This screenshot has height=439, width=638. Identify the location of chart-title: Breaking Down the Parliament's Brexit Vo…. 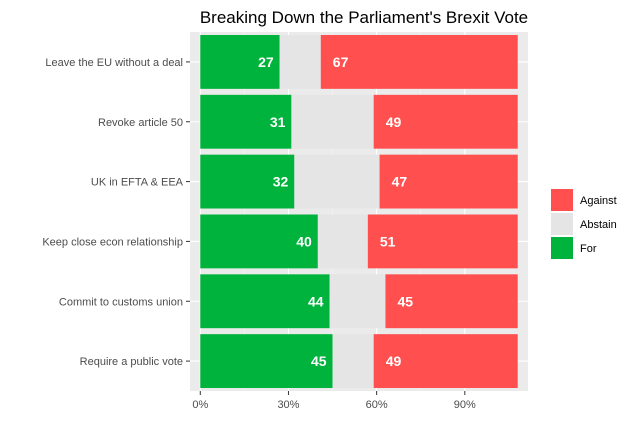
(364, 17).